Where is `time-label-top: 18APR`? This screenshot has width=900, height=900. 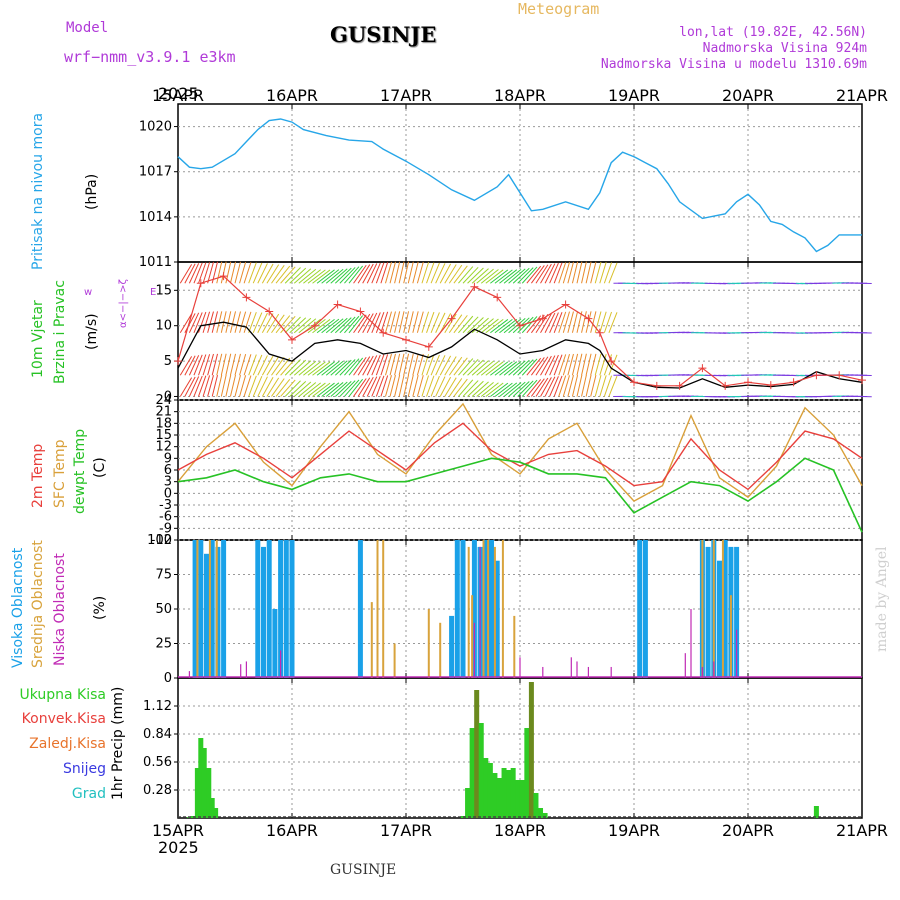
time-label-top: 18APR is located at coordinates (520, 95).